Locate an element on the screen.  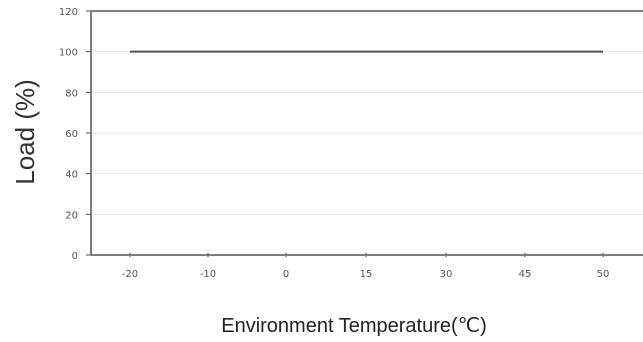
x-tick-label-0: -20 is located at coordinates (130, 274).